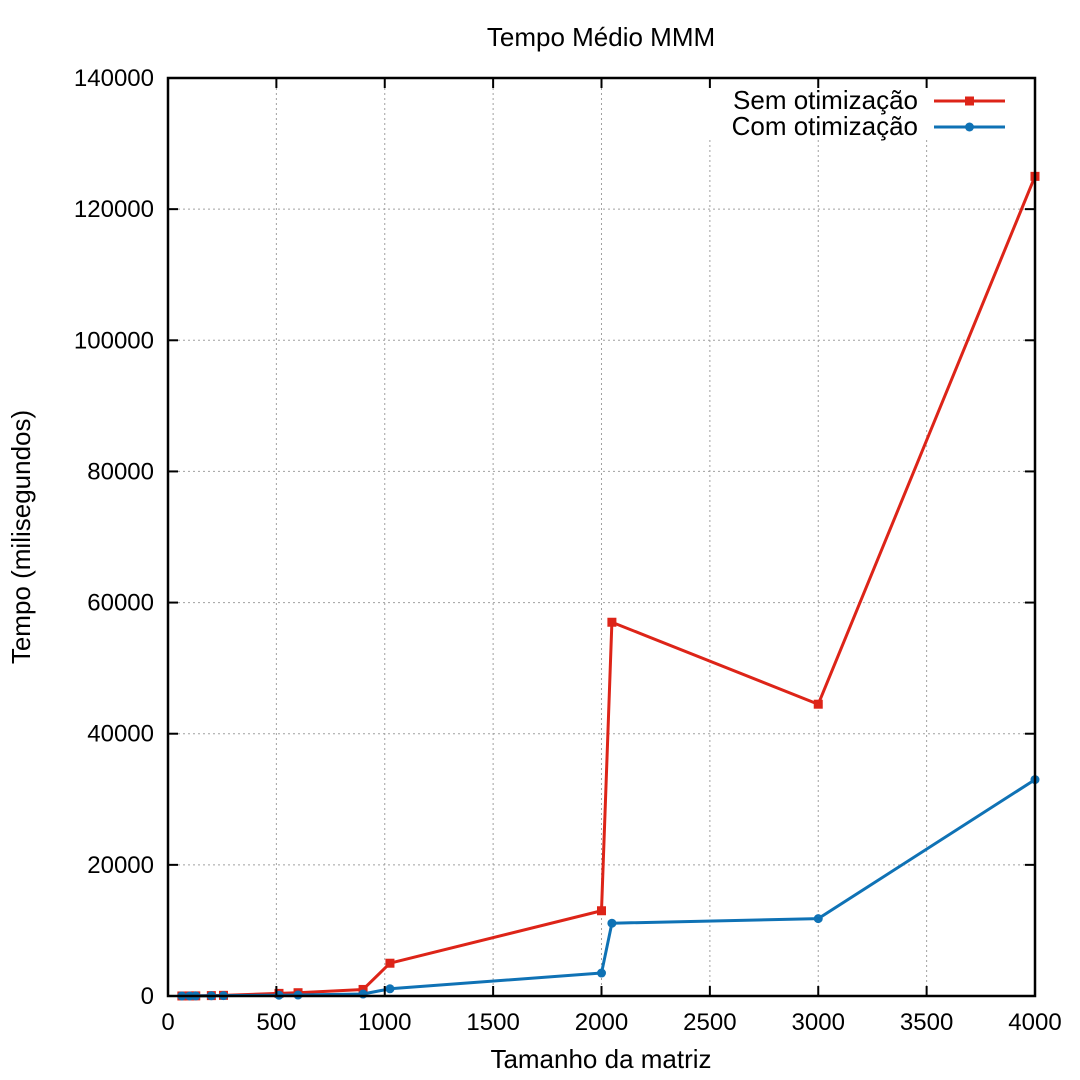  Describe the element at coordinates (114, 78) in the screenshot. I see `y-tick-label: 140000` at that location.